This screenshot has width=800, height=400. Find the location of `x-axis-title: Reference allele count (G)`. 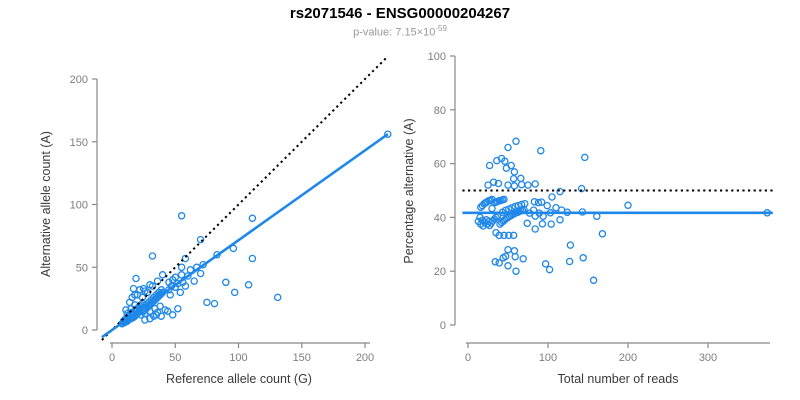

x-axis-title: Reference allele count (G) is located at coordinates (239, 379).